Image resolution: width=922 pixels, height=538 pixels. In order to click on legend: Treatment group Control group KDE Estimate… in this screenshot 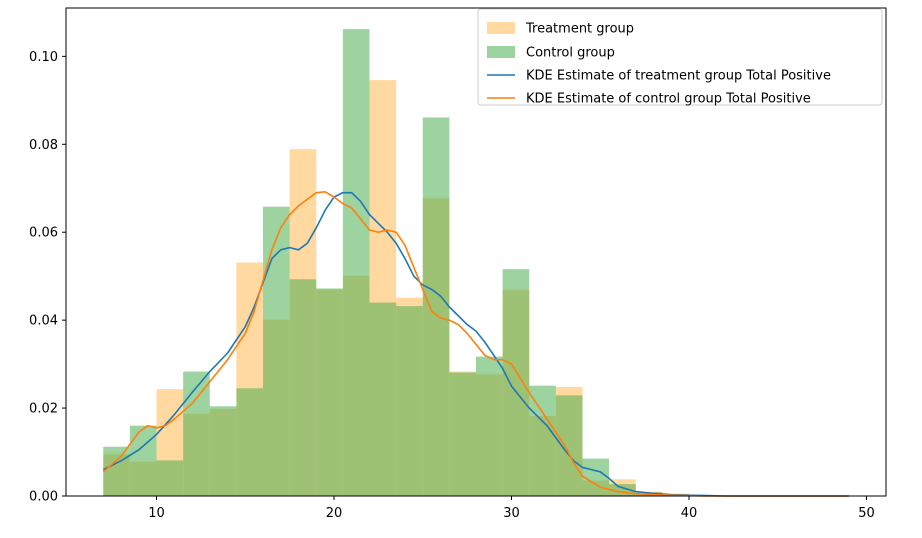, I will do `click(680, 57)`.